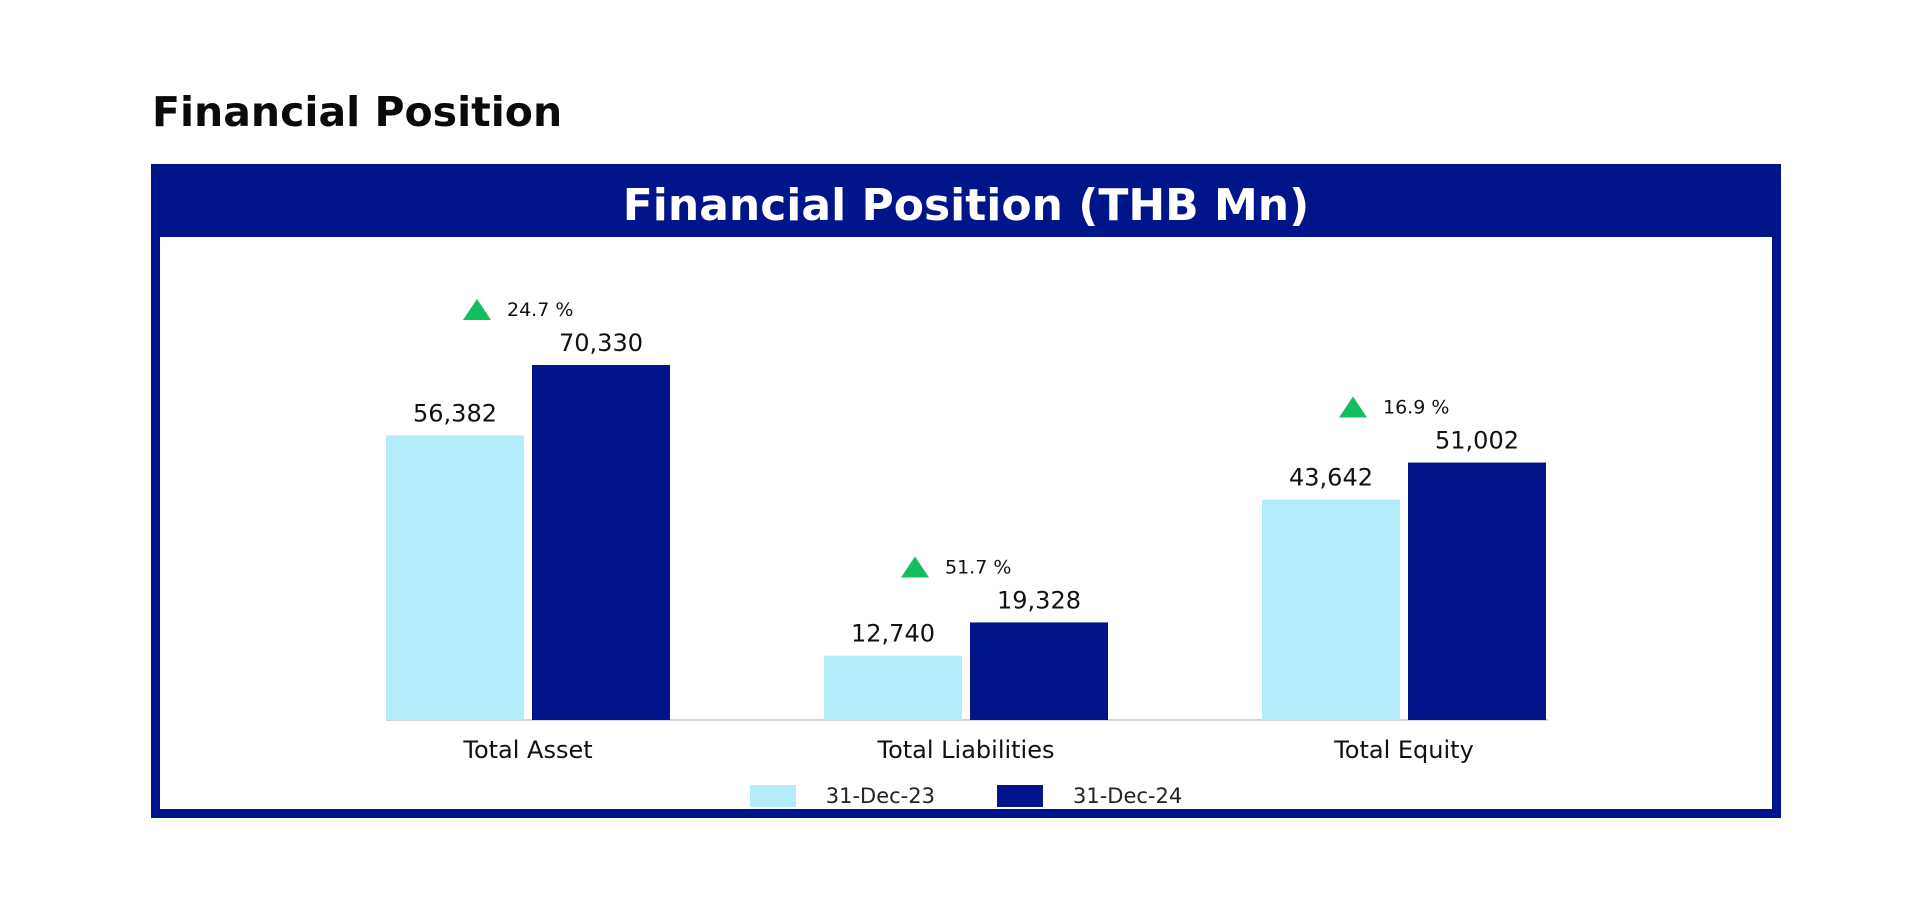  I want to click on category-label: Total Asset, so click(527, 750).